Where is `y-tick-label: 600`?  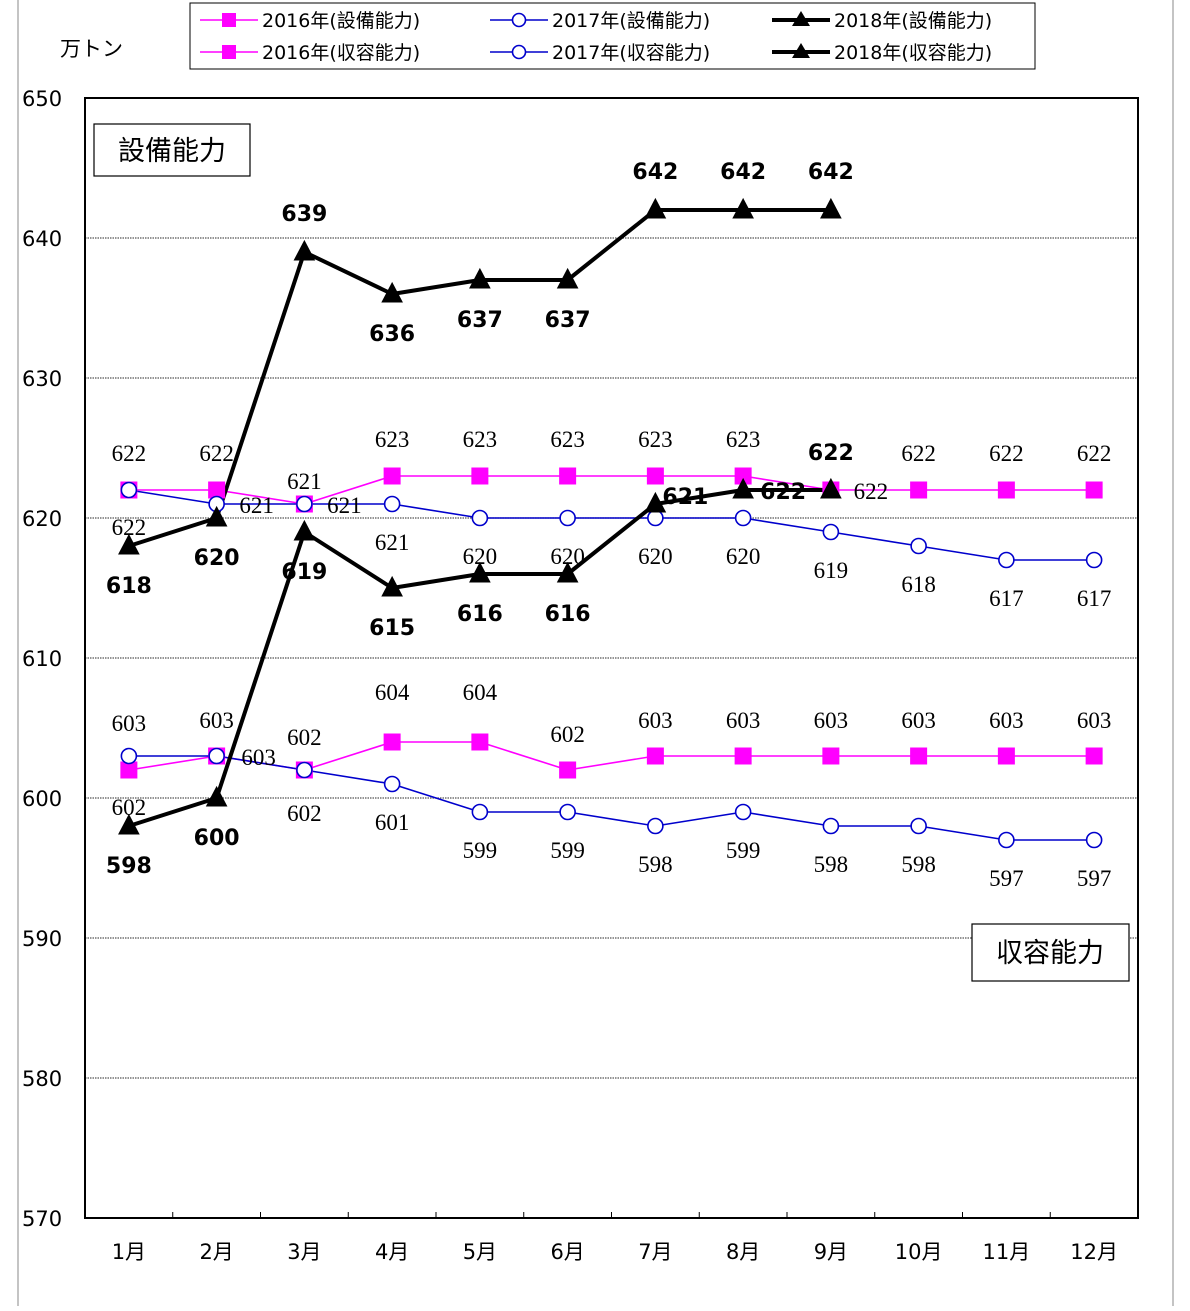 y-tick-label: 600 is located at coordinates (42, 799).